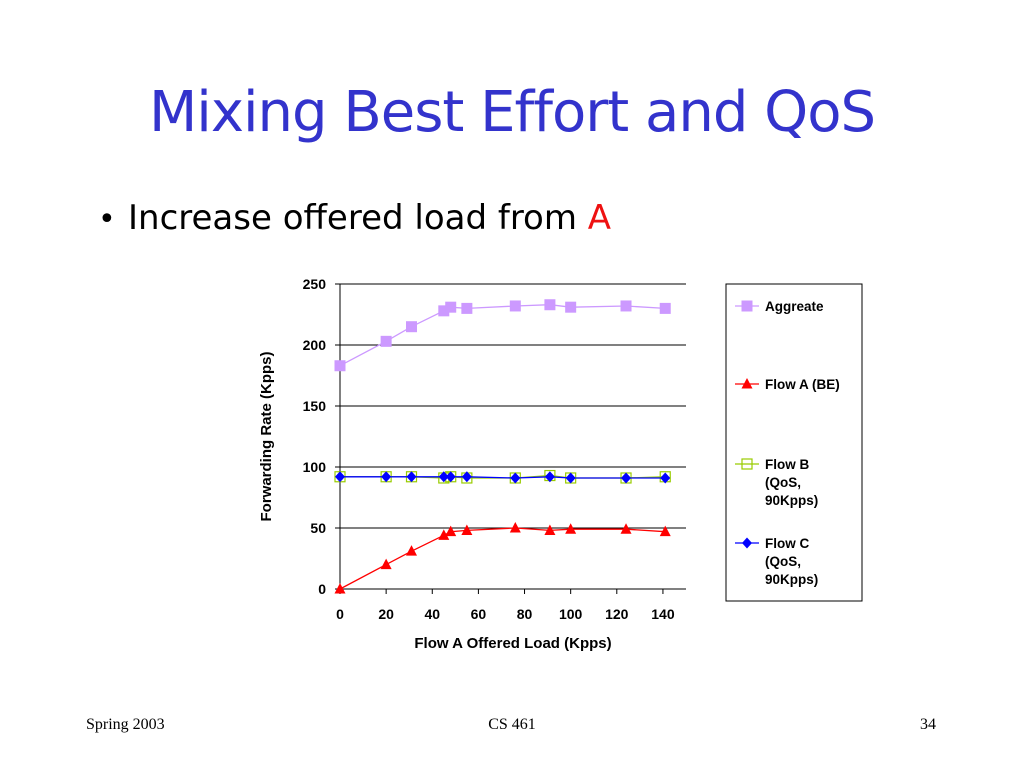  Describe the element at coordinates (791, 482) in the screenshot. I see `legend-entry: Flow B (QoS, 90Kpps)` at that location.